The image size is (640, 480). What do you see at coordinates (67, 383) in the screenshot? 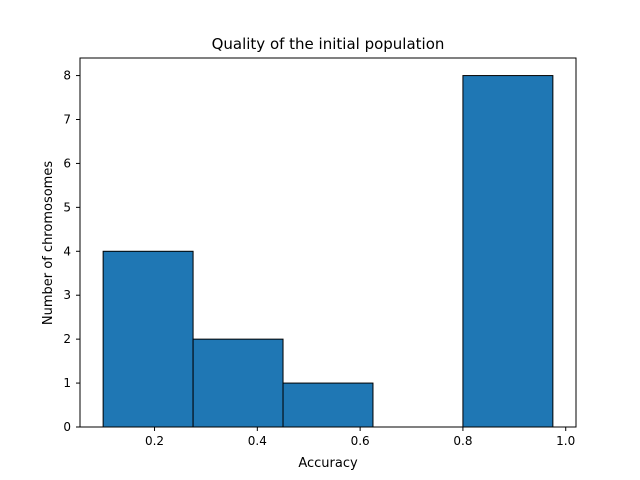
I see `y-tick-label: 1` at bounding box center [67, 383].